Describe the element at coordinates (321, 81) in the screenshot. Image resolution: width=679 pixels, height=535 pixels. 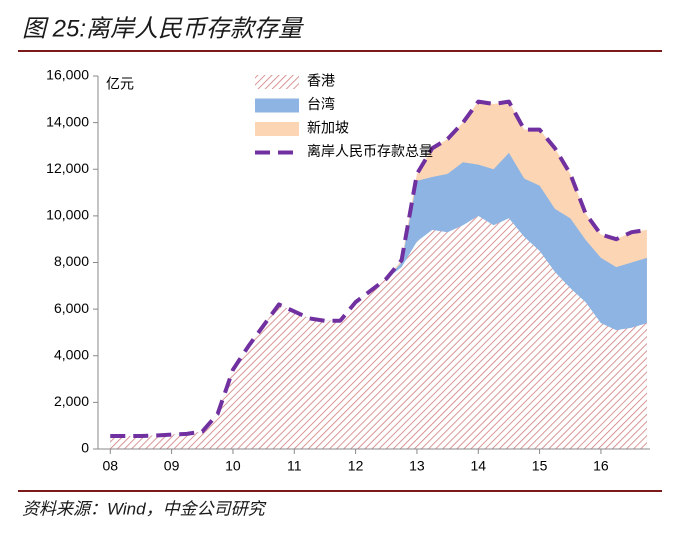
I see `legend-label: 香港` at that location.